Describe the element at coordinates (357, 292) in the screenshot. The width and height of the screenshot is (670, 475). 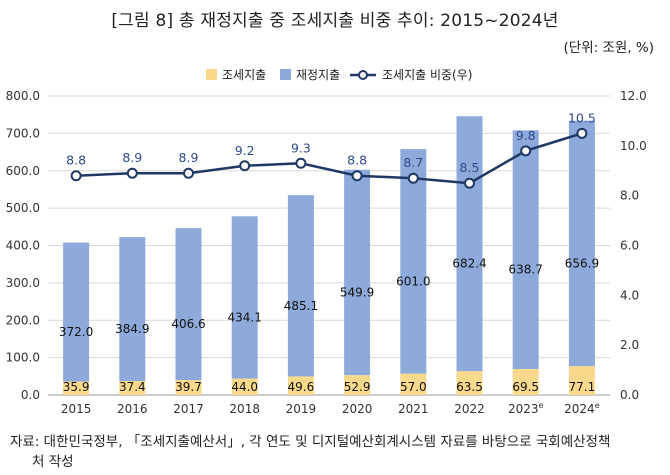
I see `fiscal-expenditure-value-label: 549.9` at that location.